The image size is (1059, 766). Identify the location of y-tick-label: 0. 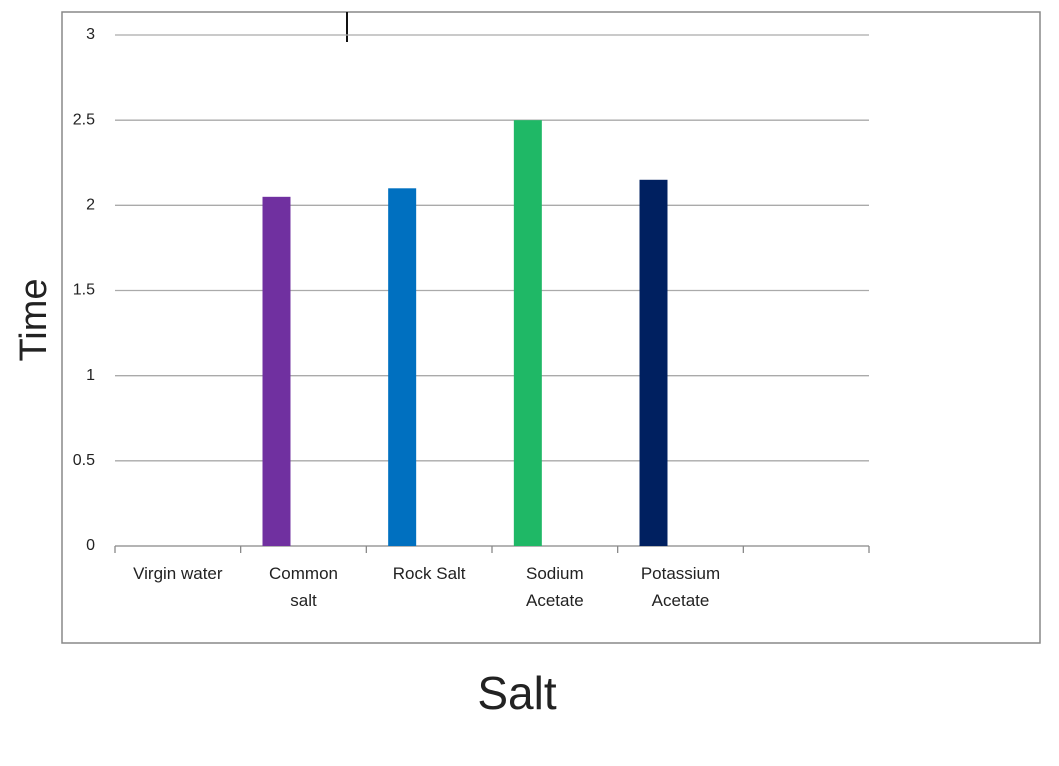
(90, 545).